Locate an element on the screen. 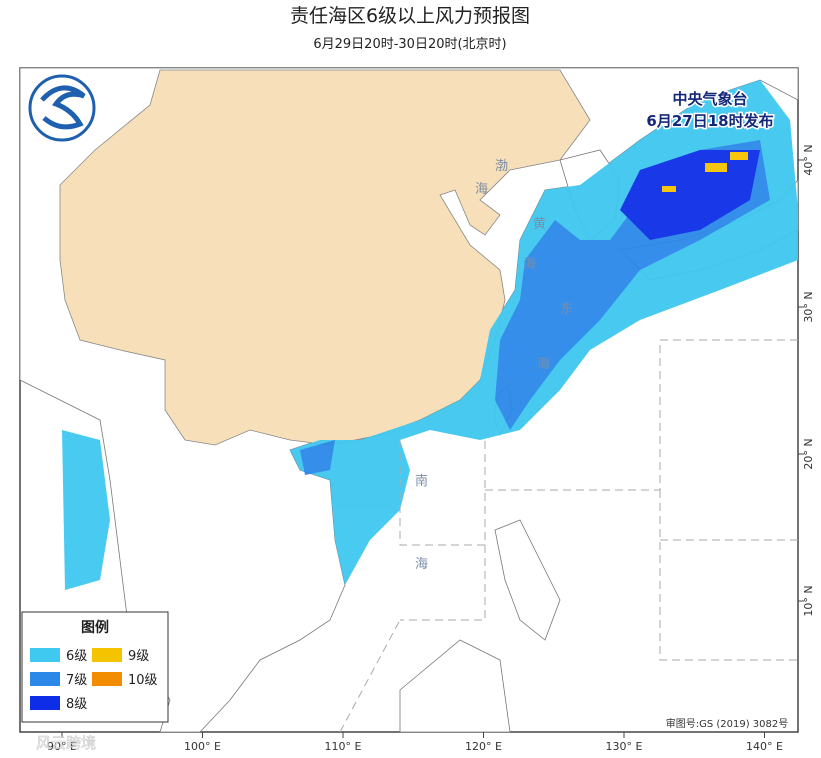  longitude-label: 130° E is located at coordinates (624, 746).